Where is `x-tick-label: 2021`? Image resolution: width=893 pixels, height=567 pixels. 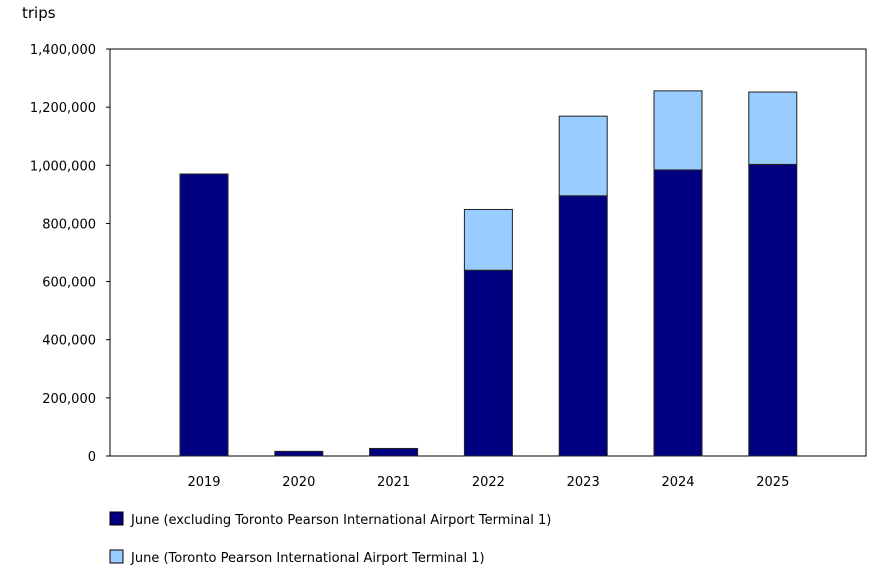 x-tick-label: 2021 is located at coordinates (393, 482).